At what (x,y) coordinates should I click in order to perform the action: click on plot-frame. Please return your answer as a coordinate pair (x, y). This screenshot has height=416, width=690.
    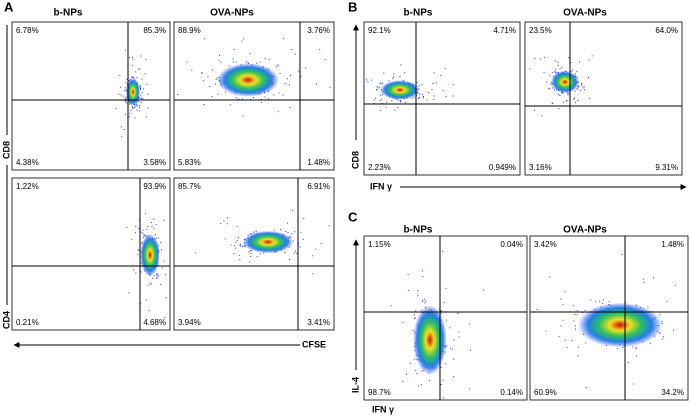
    Looking at the image, I should click on (603, 98).